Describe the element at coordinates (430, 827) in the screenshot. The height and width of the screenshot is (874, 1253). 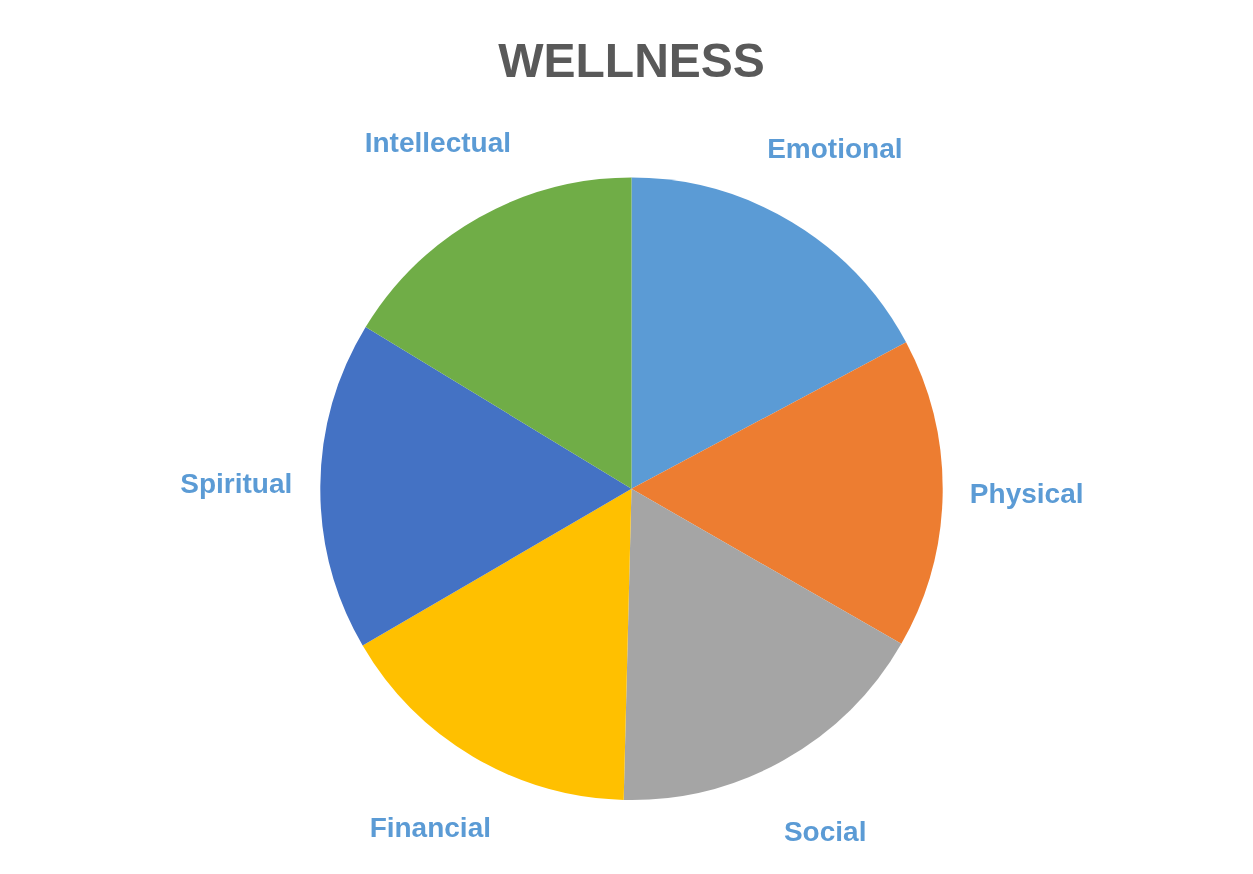
I see `slice-label: Financial` at that location.